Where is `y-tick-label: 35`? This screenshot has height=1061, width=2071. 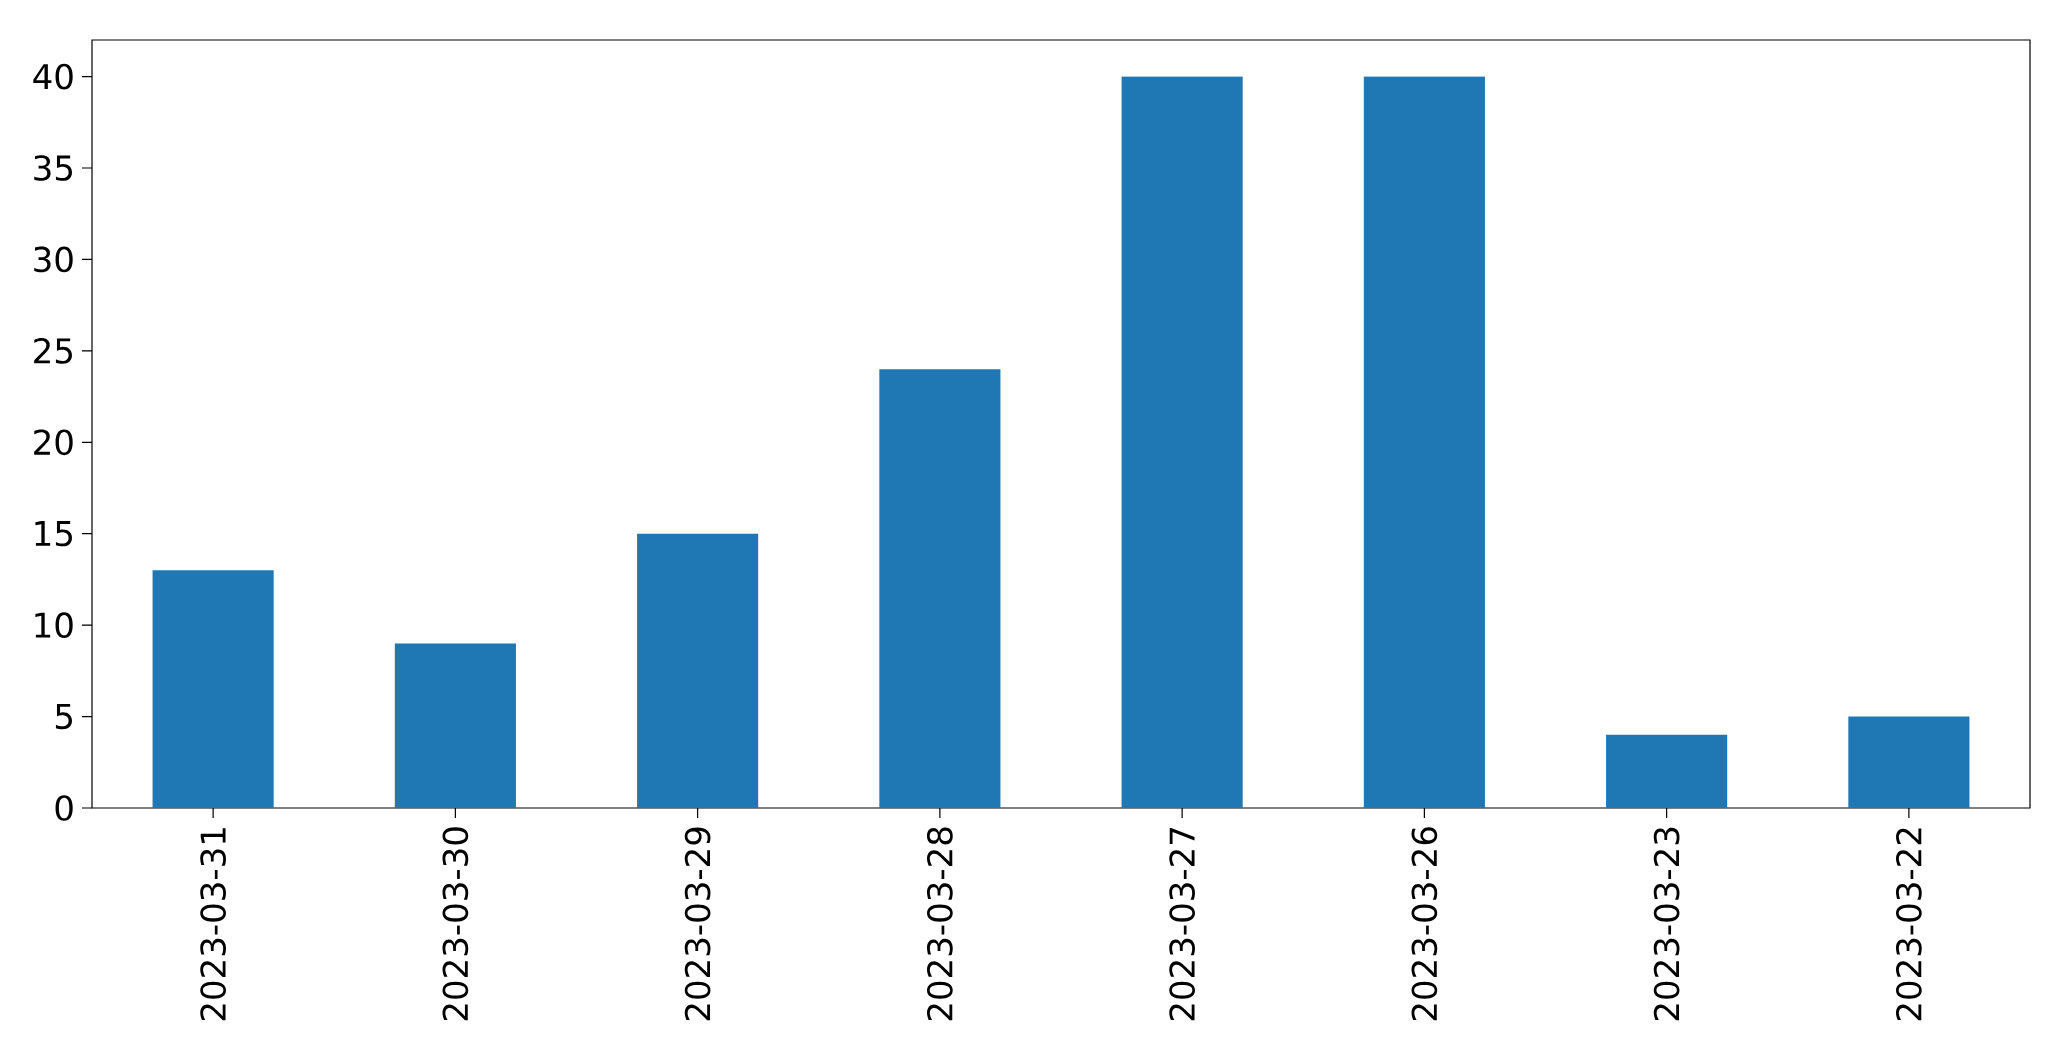 y-tick-label: 35 is located at coordinates (53, 168).